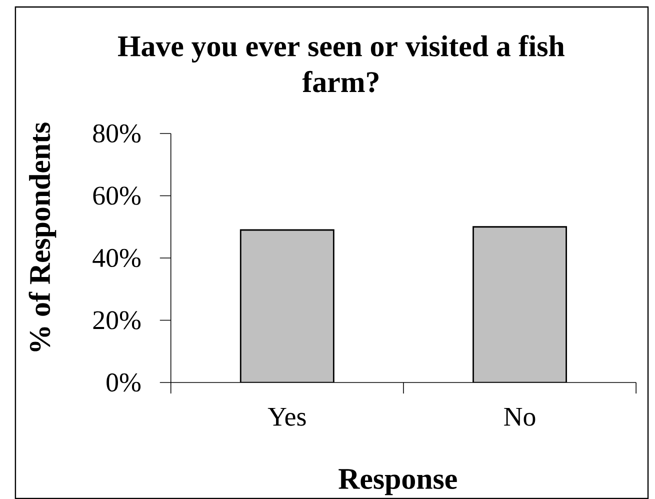  Describe the element at coordinates (341, 63) in the screenshot. I see `chart-title: Have you ever seen or visited a fish farm?` at that location.